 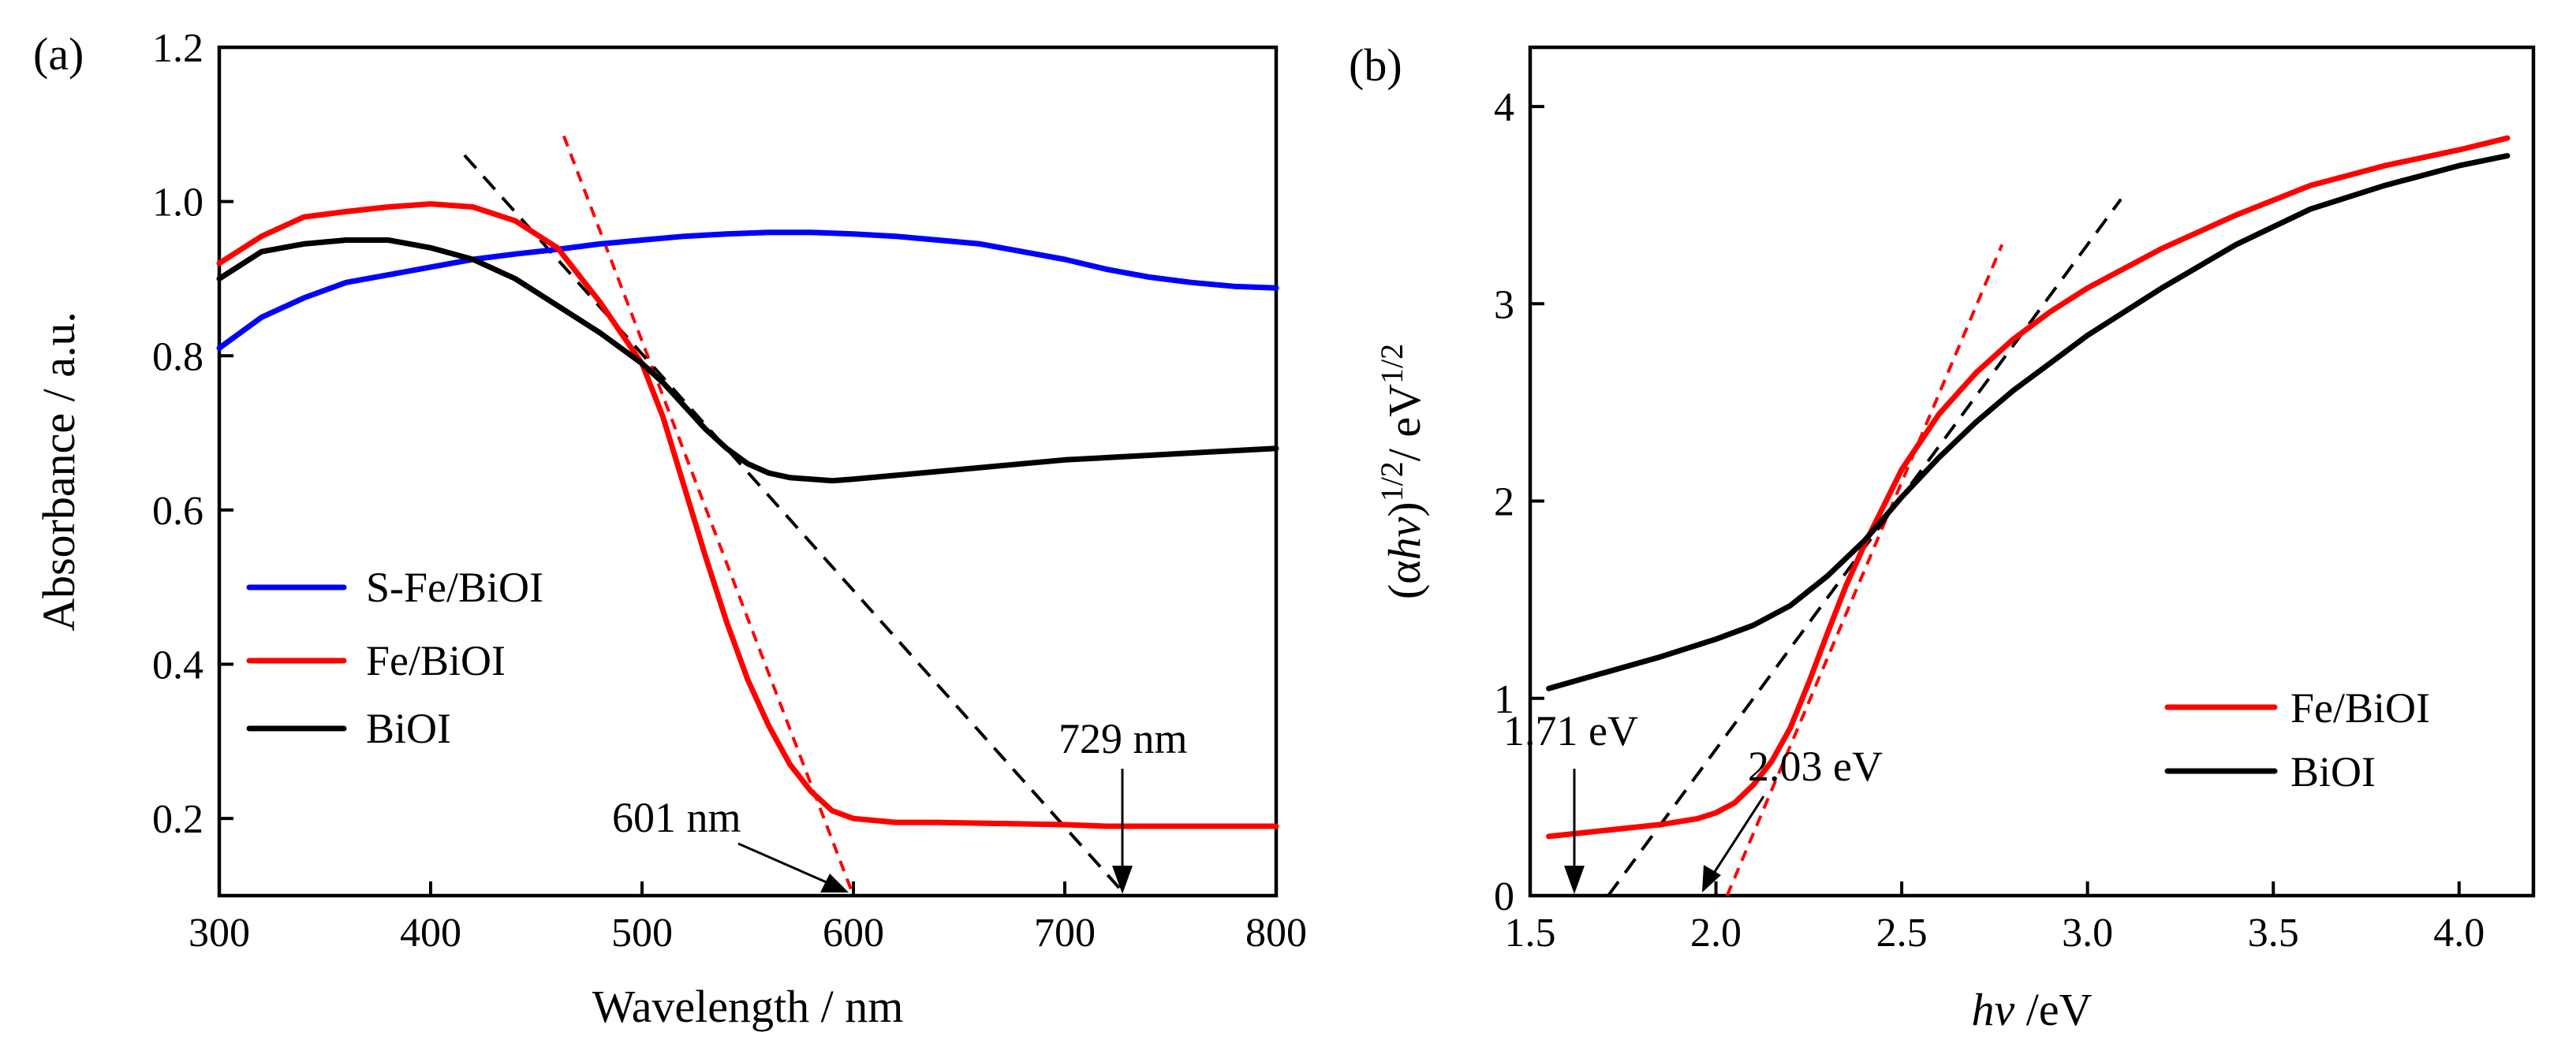 What do you see at coordinates (1375, 65) in the screenshot?
I see `panel-b-label: (b)` at bounding box center [1375, 65].